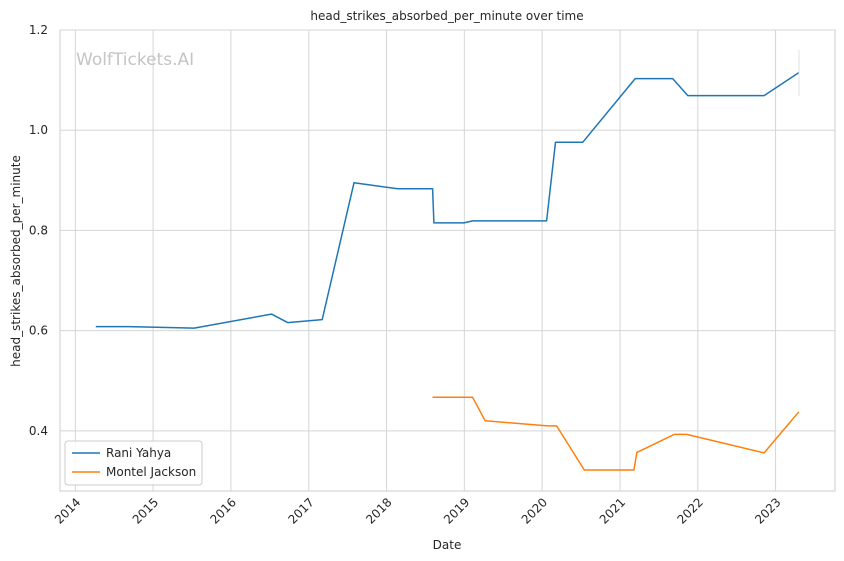 This screenshot has width=844, height=561. I want to click on x-tick-label: 2021, so click(612, 510).